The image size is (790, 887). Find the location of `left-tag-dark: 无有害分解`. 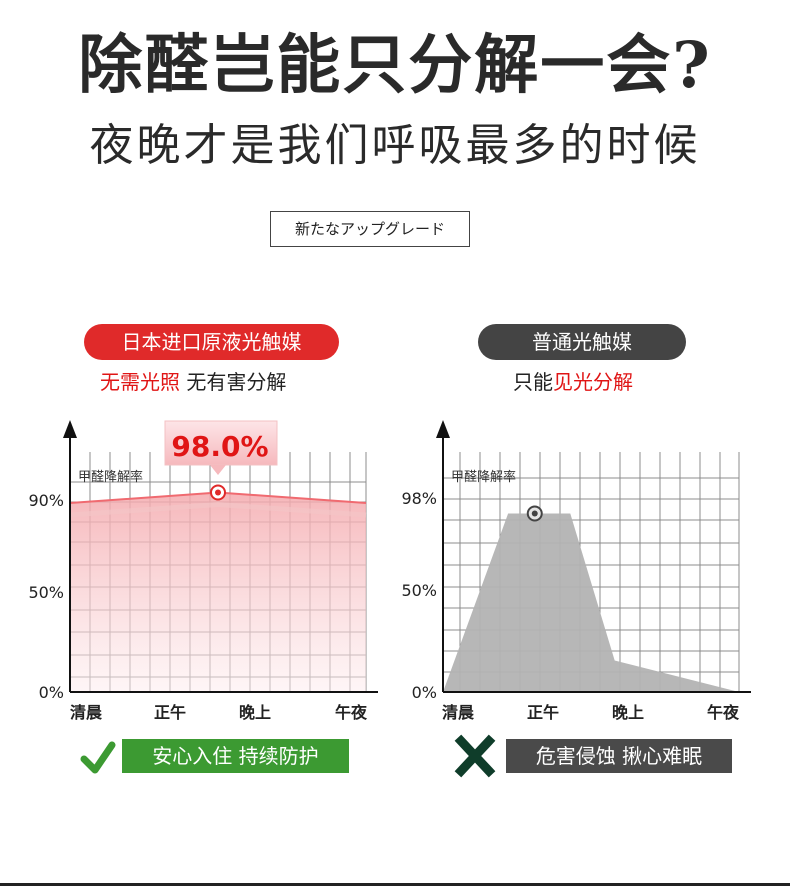

left-tag-dark: 无有害分解 is located at coordinates (233, 382).